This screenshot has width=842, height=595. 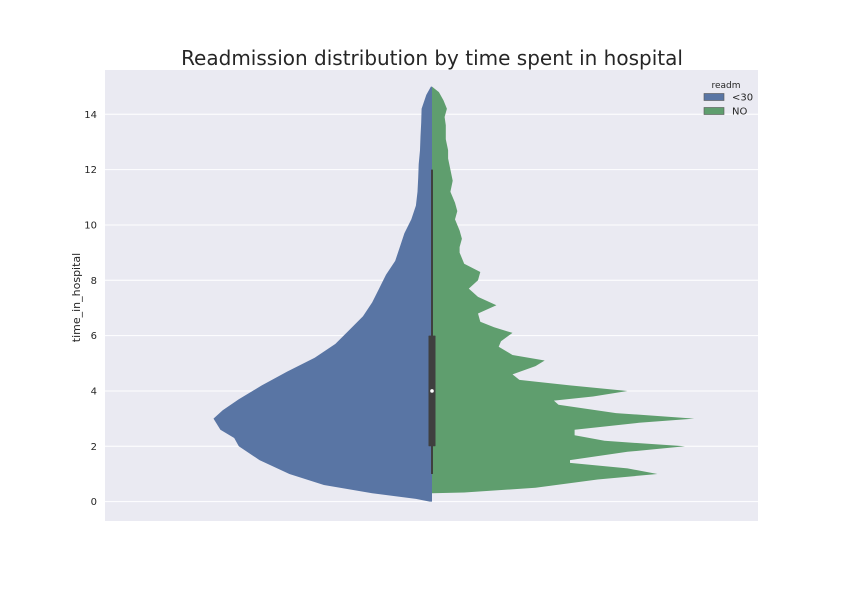 What do you see at coordinates (76, 297) in the screenshot?
I see `y-axis-label: time_in_hospital` at bounding box center [76, 297].